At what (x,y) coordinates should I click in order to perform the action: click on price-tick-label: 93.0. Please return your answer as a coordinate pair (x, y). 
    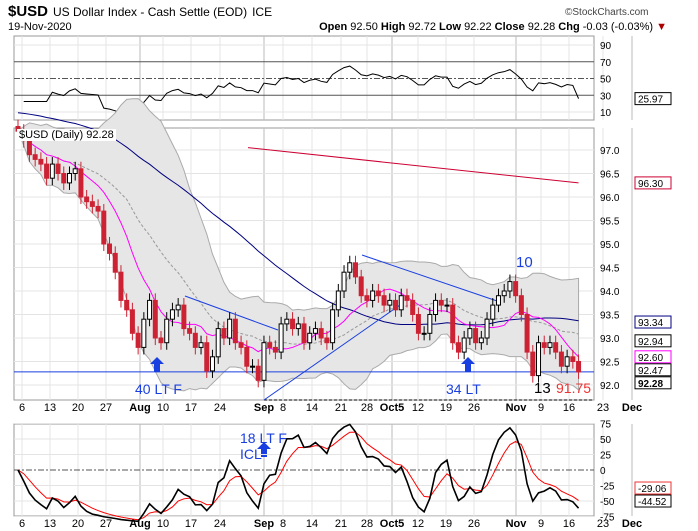
    Looking at the image, I should click on (610, 339).